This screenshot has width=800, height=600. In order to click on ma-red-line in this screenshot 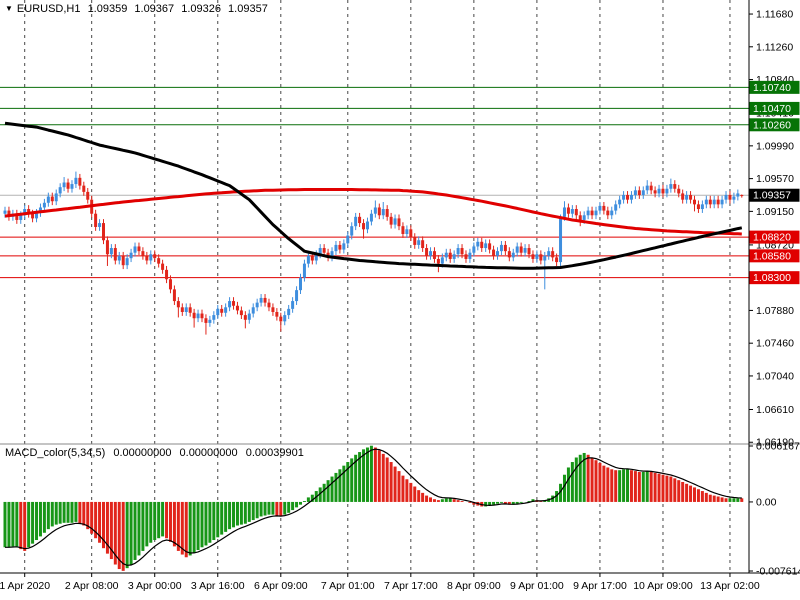, I will do `click(373, 212)`.